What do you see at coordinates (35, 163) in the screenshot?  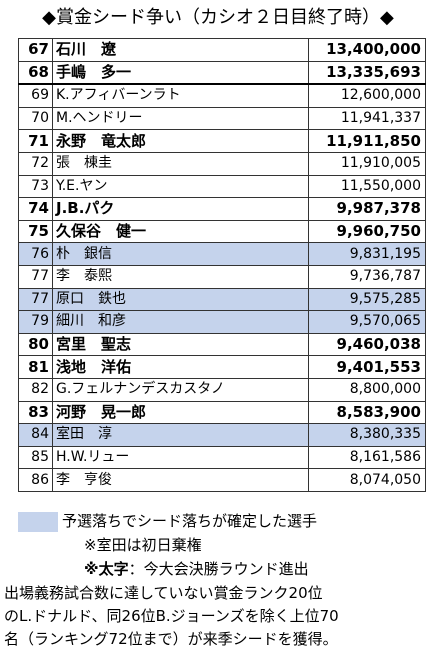 I see `rank-cell: 72` at bounding box center [35, 163].